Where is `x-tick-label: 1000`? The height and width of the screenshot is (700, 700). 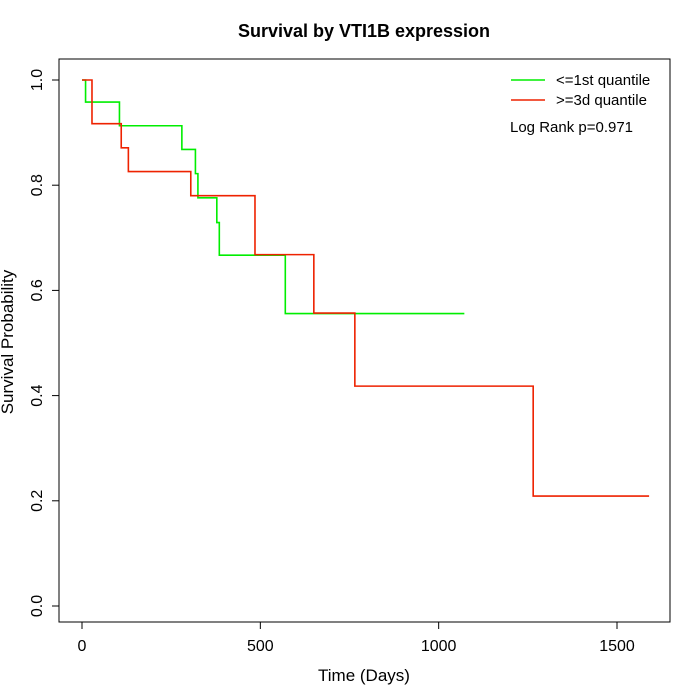
x-tick-label: 1000 is located at coordinates (439, 646).